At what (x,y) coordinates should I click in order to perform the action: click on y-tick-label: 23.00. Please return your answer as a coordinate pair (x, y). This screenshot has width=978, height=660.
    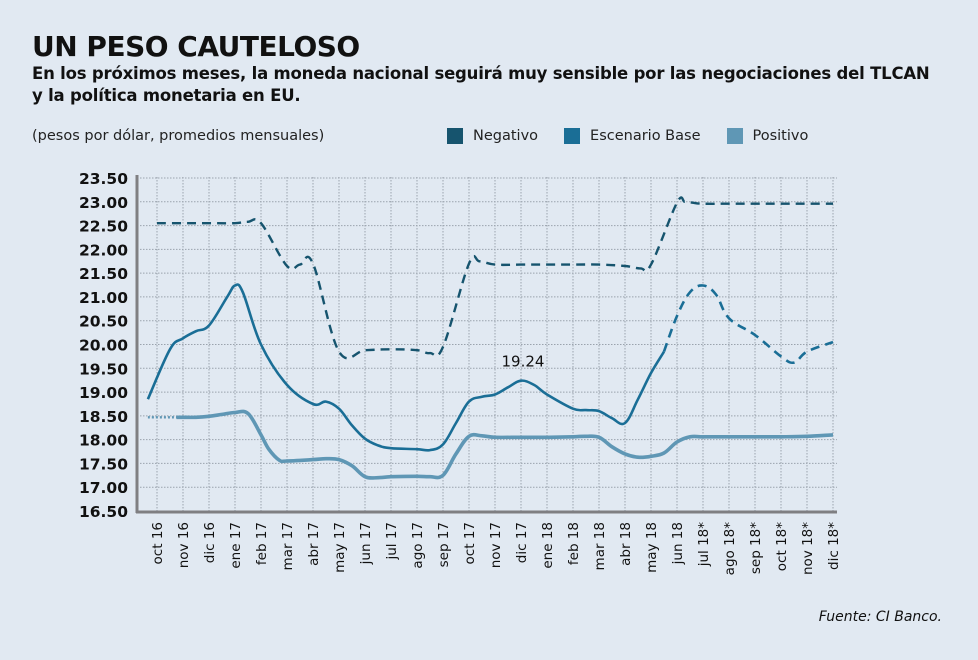
    Looking at the image, I should click on (103, 203).